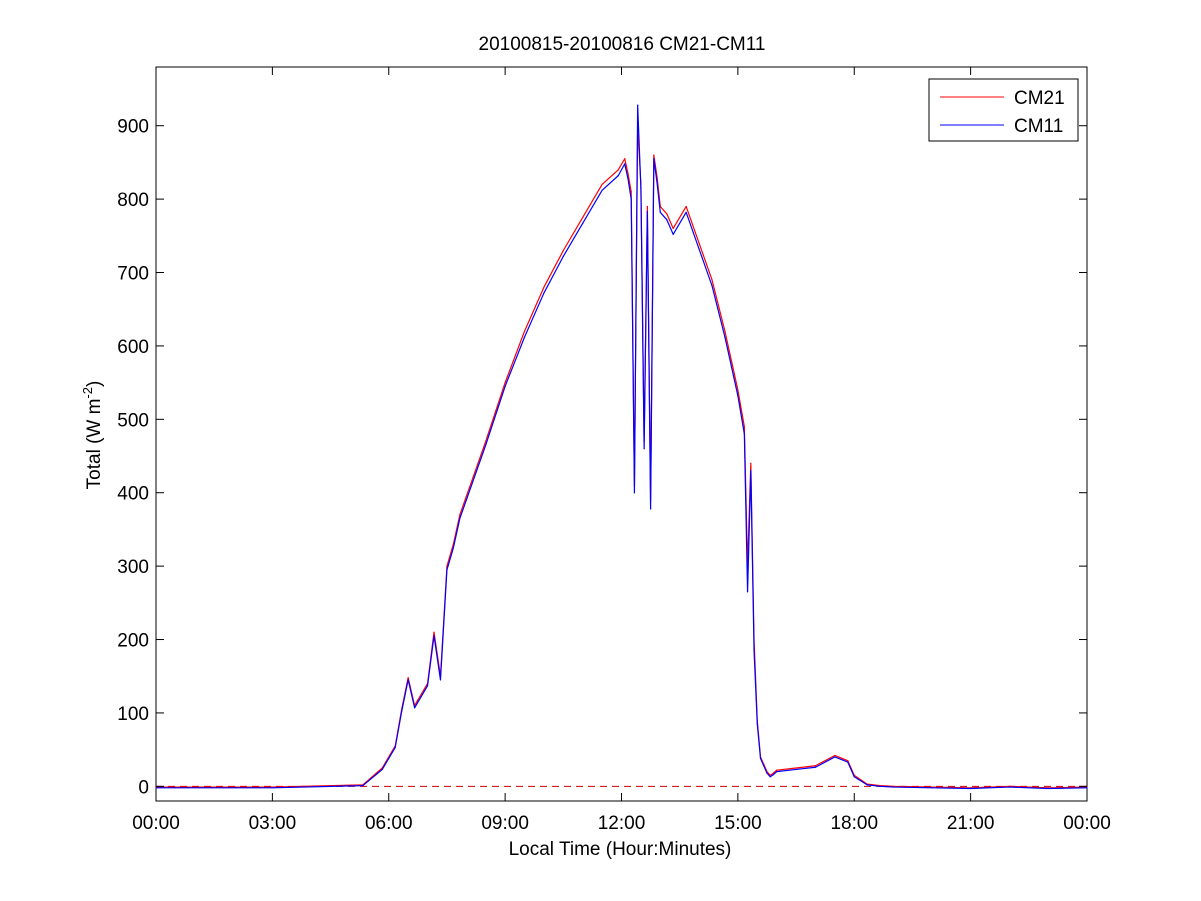 The width and height of the screenshot is (1201, 901). I want to click on y-tick-label: 500, so click(133, 420).